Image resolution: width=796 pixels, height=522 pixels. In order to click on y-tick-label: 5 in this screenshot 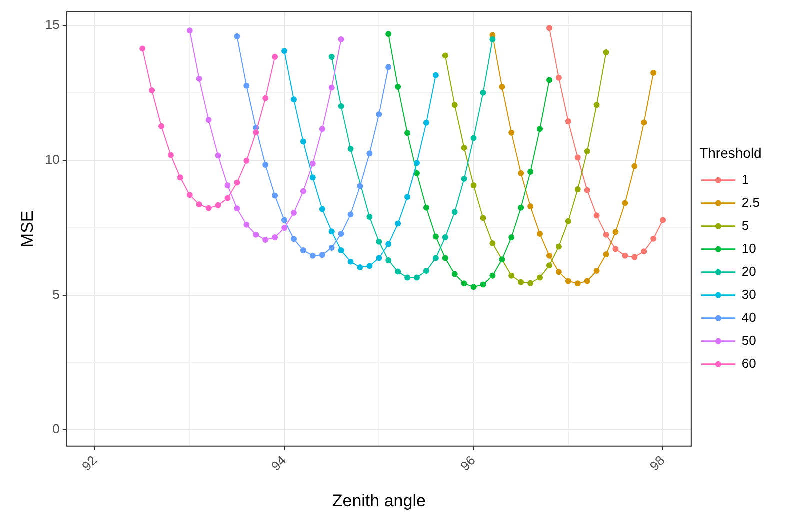, I will do `click(56, 294)`.